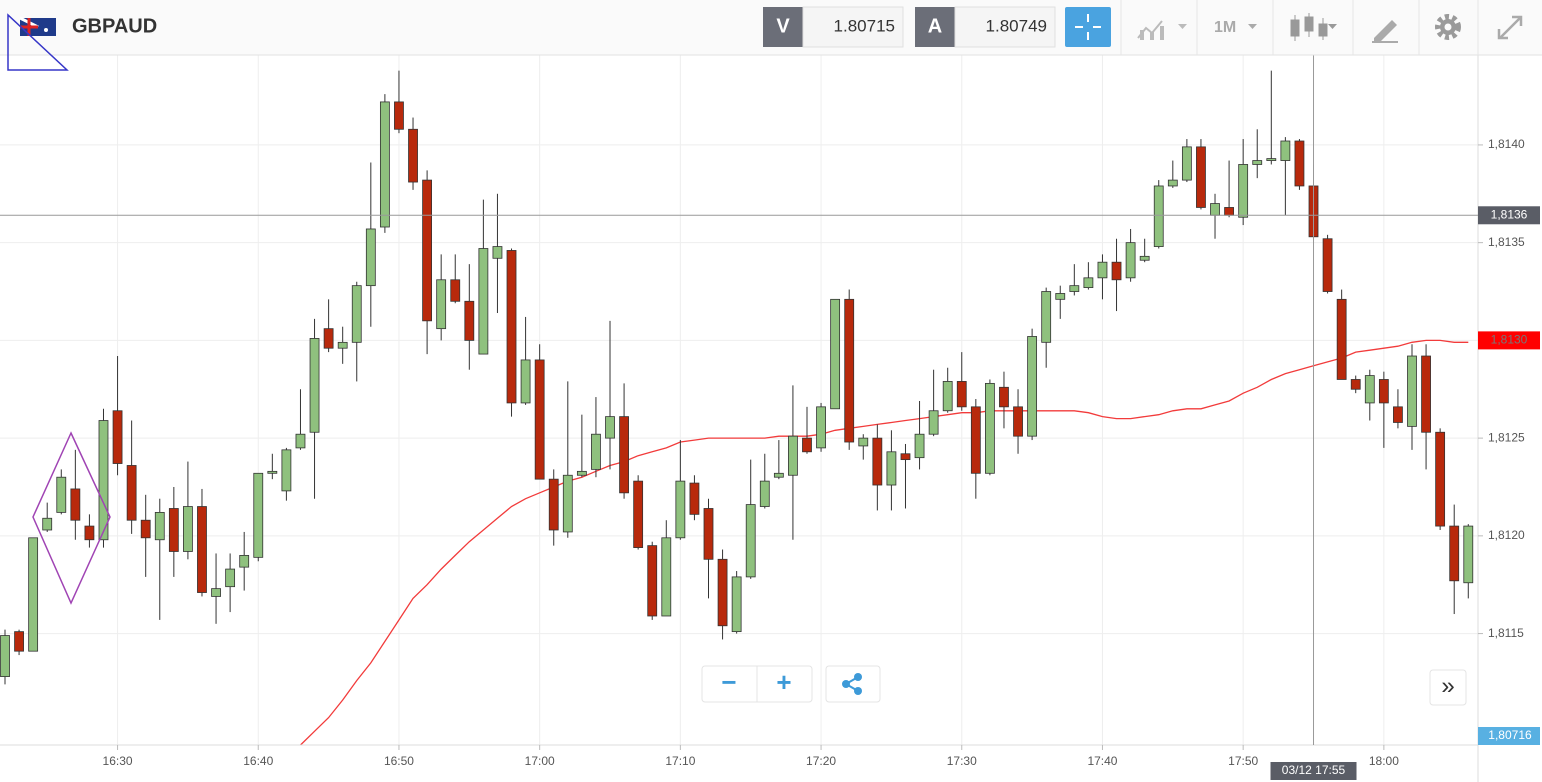  I want to click on x-tick-label: 17:50, so click(1243, 761).